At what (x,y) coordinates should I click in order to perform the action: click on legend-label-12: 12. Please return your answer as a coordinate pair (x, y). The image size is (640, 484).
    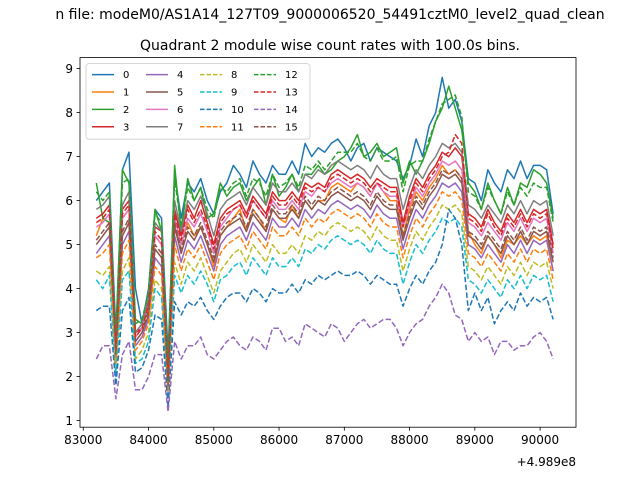
    Looking at the image, I should click on (291, 75).